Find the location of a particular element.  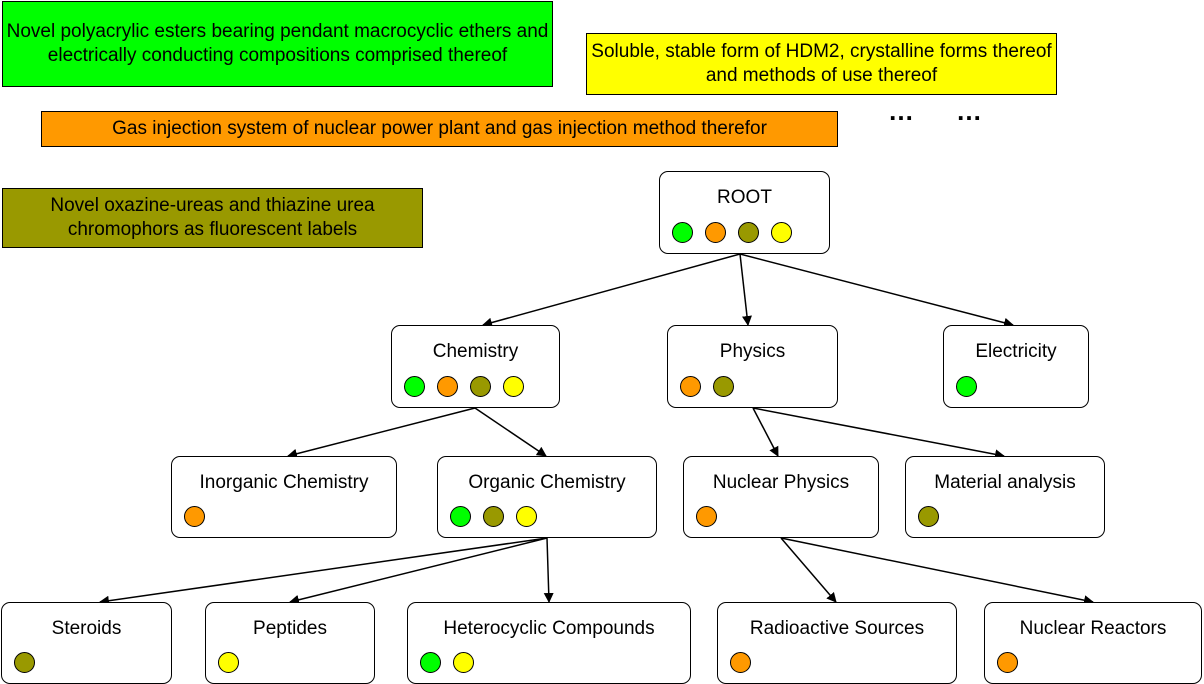

node-radioactive-sources-label: Radioactive Sources is located at coordinates (837, 628).